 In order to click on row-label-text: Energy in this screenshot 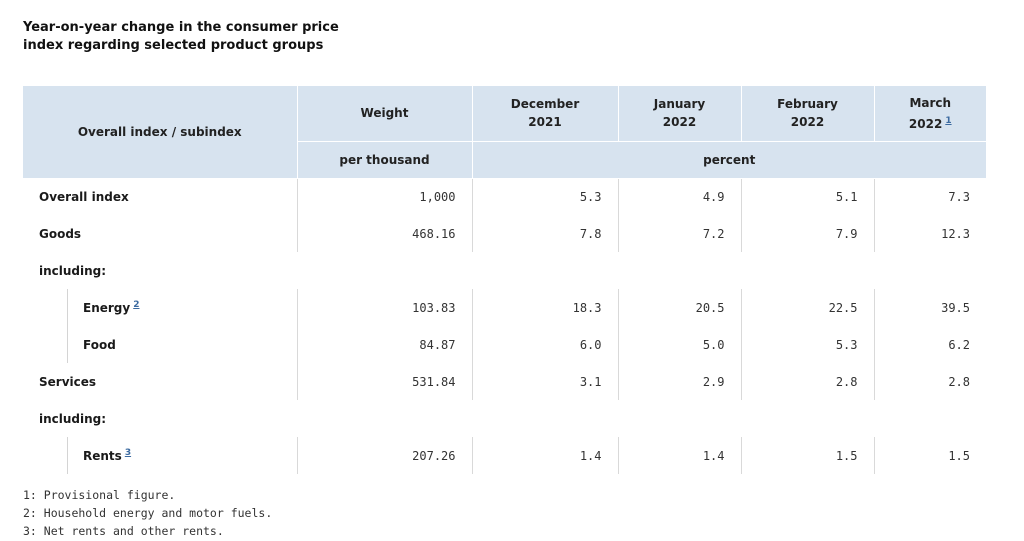, I will do `click(107, 308)`.